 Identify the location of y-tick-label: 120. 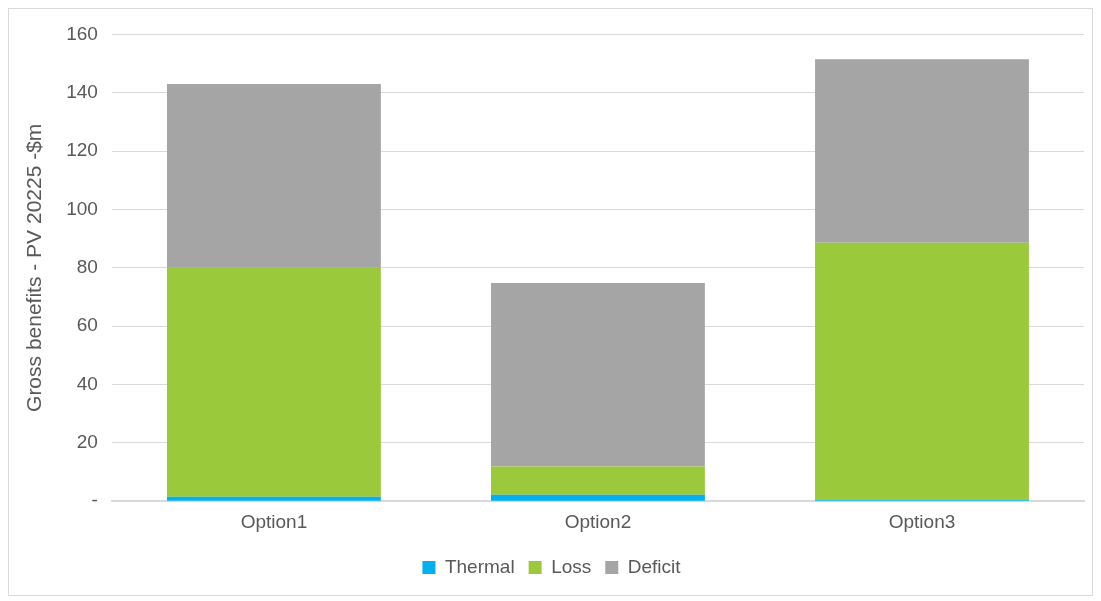
(82, 150).